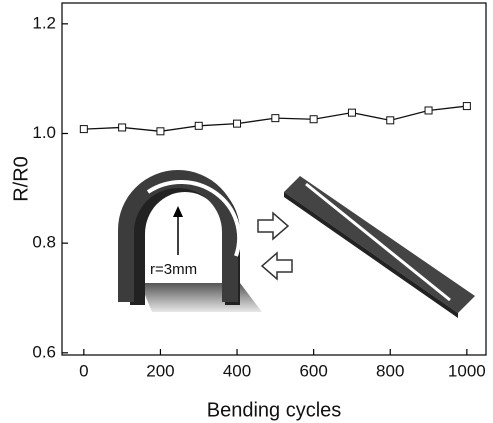 The image size is (493, 423). Describe the element at coordinates (313, 370) in the screenshot. I see `x-tick-label: 600` at that location.